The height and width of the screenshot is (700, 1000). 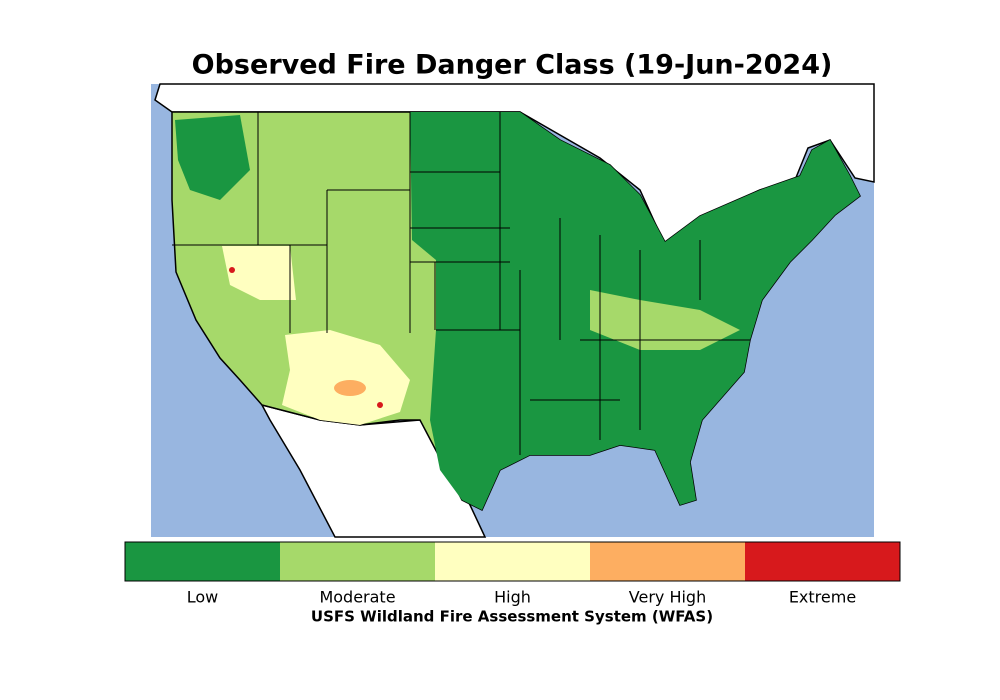 I want to click on legend: Low Moderate High Very High Extreme, so click(x=512, y=574).